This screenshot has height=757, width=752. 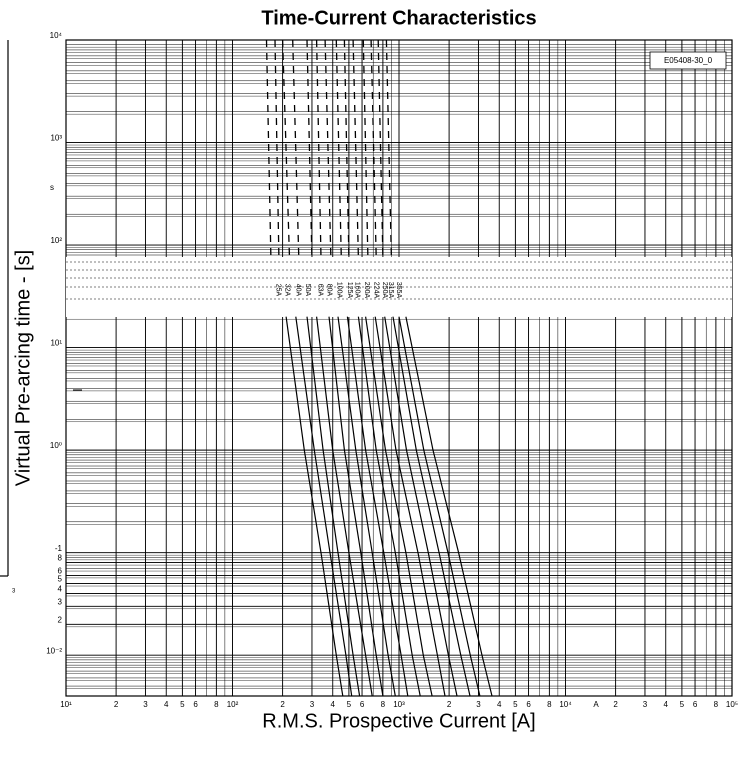 I want to click on y-tick-label: 8, so click(x=60, y=558).